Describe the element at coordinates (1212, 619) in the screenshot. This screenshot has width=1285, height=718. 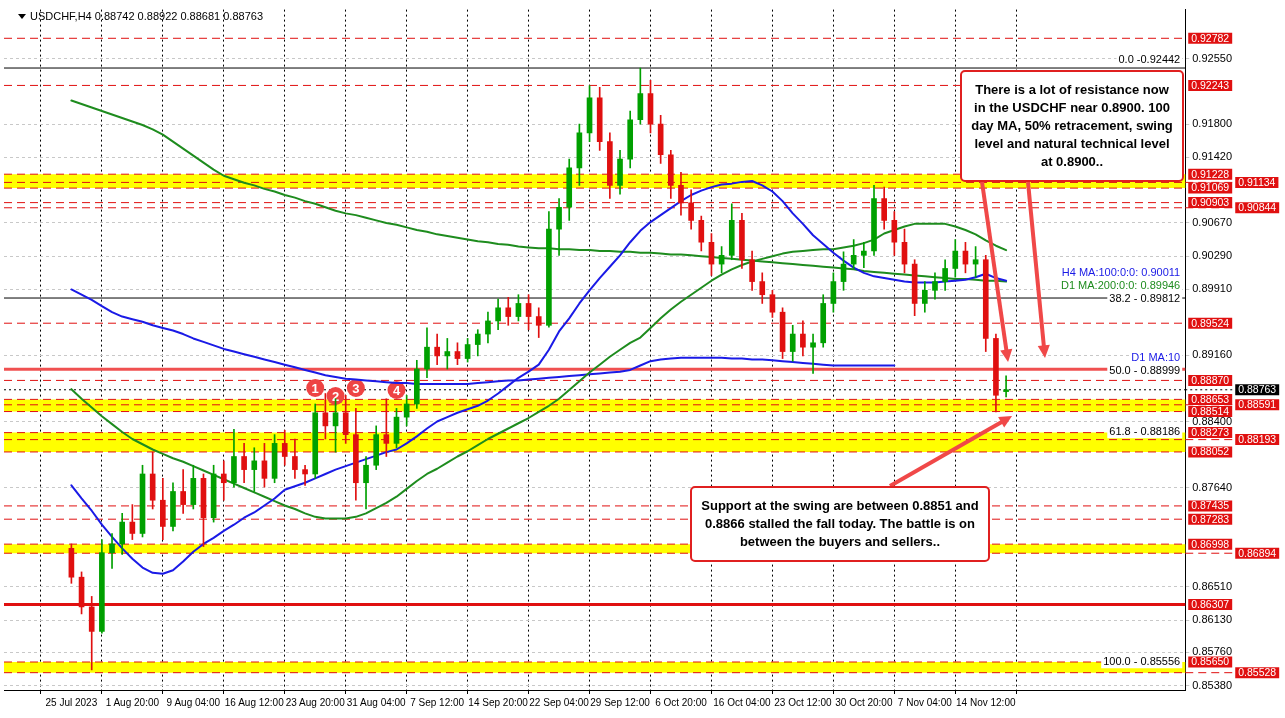
I see `y-tick-label: 0.86130` at that location.